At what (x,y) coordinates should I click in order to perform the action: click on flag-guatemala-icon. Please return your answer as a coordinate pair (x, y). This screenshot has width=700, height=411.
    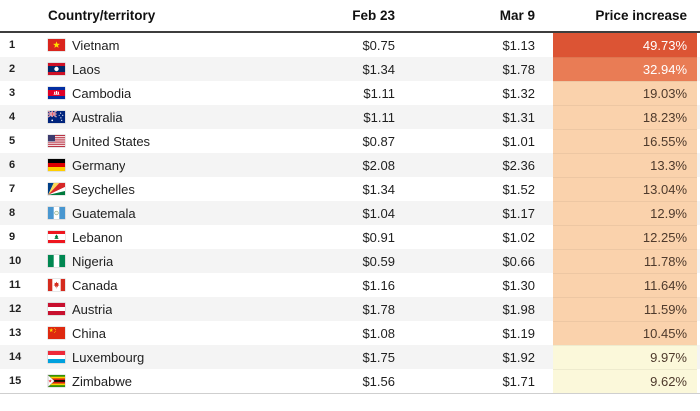
    Looking at the image, I should click on (56, 213).